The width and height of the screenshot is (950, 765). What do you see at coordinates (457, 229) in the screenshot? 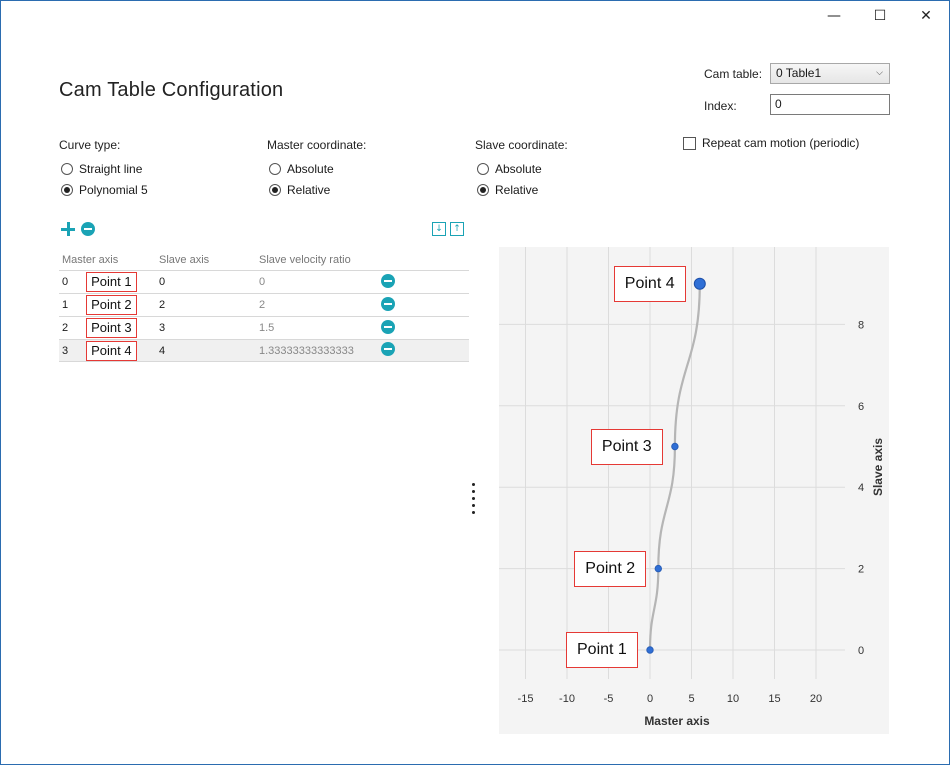
I see `export-icon: ↑` at bounding box center [457, 229].